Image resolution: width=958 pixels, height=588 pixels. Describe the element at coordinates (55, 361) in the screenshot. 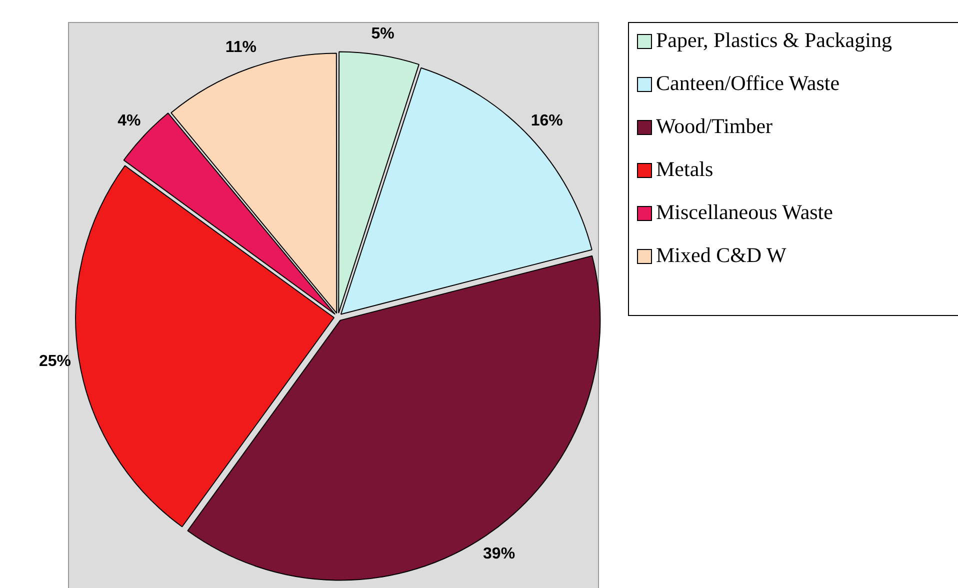

I see `data-label: 25%` at that location.